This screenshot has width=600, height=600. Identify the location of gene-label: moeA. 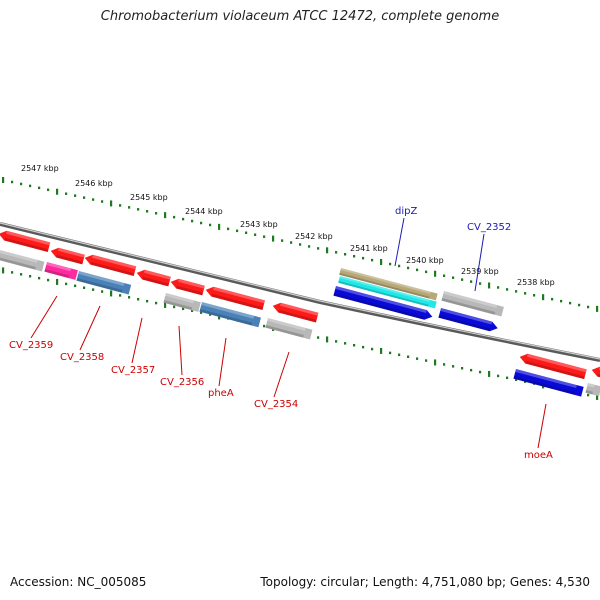
(538, 455).